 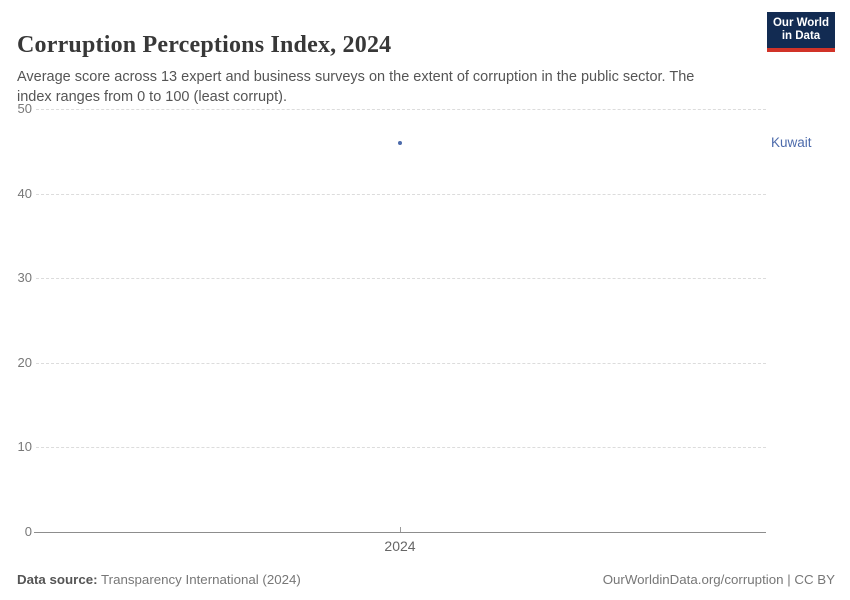 What do you see at coordinates (718, 579) in the screenshot?
I see `footer-citation-link: OurWorldinData.org/corruption | CC BY` at bounding box center [718, 579].